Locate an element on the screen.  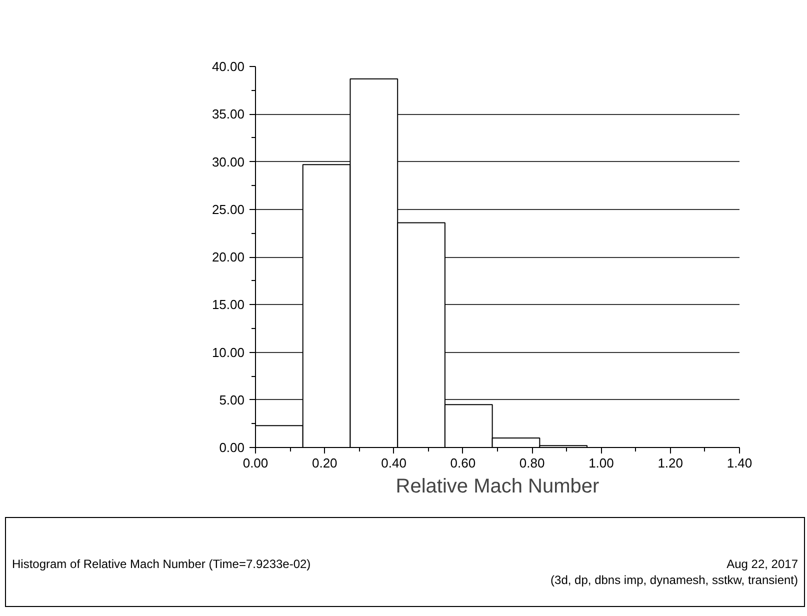
y-tick-label: 30.00 is located at coordinates (228, 162).